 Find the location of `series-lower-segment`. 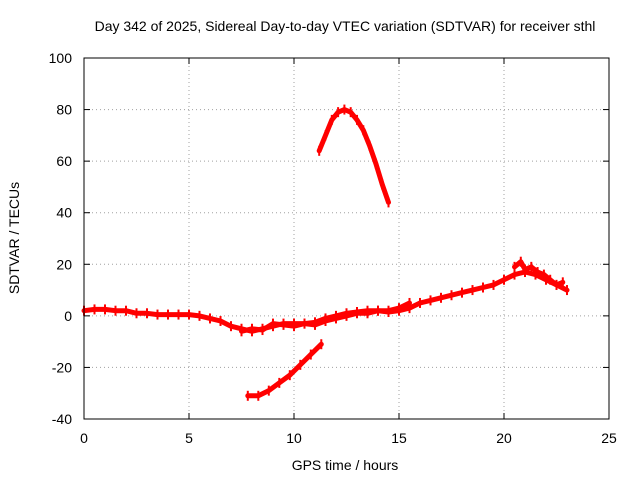

series-lower-segment is located at coordinates (284, 370).